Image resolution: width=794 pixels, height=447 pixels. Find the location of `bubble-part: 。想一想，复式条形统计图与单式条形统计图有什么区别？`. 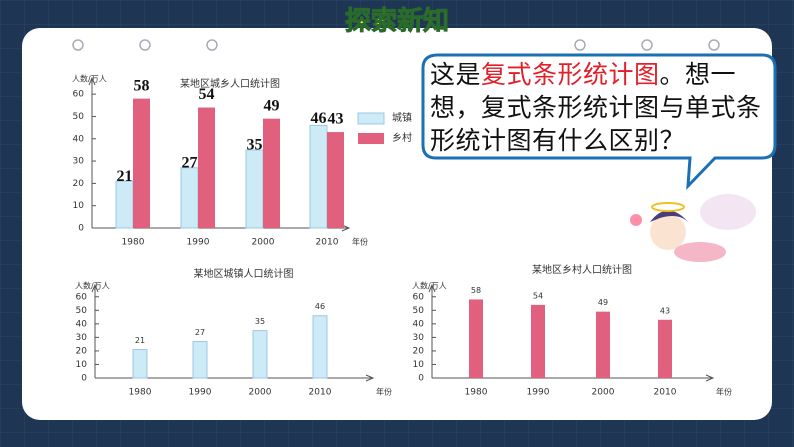

bubble-part: 。想一想，复式条形统计图与单式条形统计图有什么区别？ is located at coordinates (596, 107).